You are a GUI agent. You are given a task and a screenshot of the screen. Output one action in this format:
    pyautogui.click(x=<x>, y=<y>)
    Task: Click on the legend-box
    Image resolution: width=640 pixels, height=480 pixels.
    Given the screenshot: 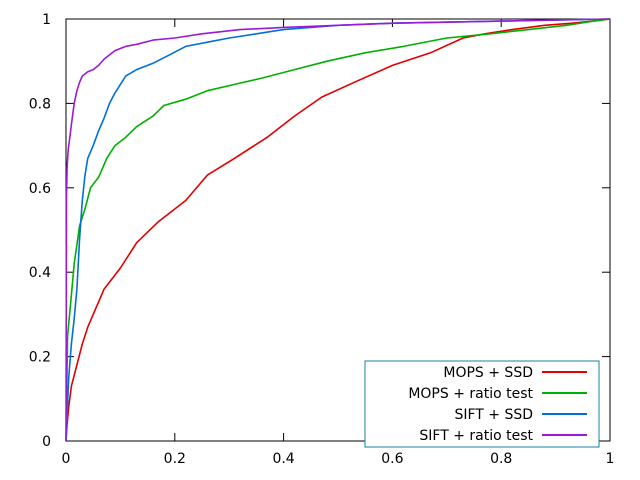 What is the action you would take?
    pyautogui.click(x=482, y=404)
    